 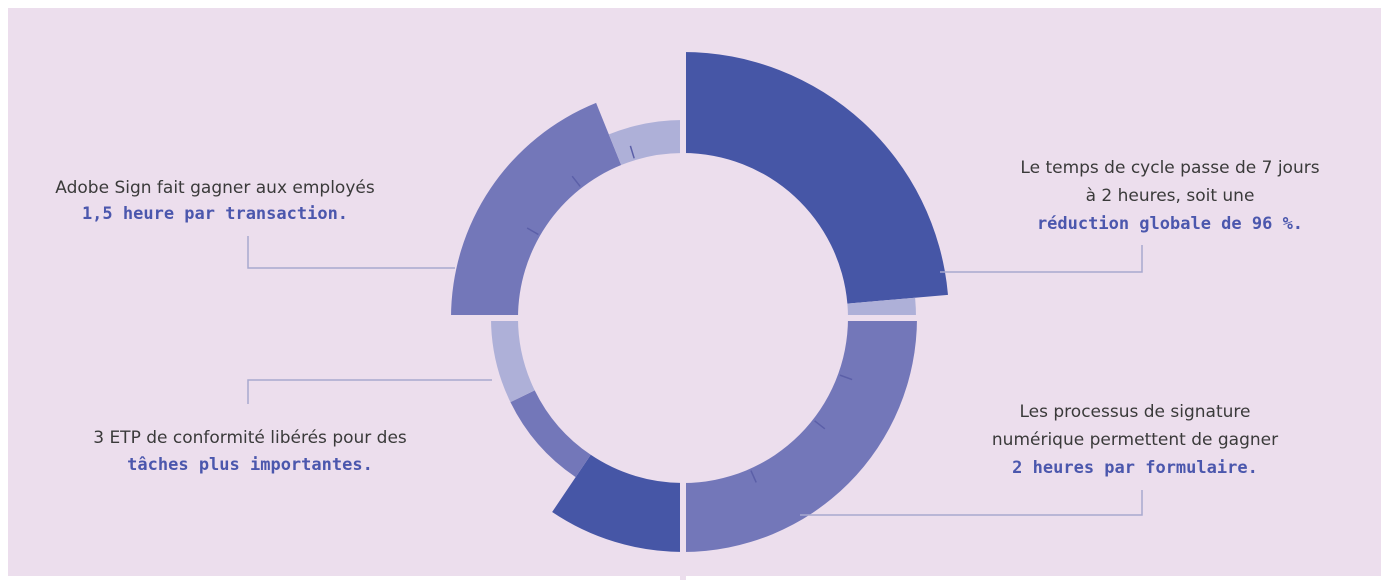 What do you see at coordinates (1169, 168) in the screenshot?
I see `callout-line: Le temps de cycle passe de 7 jours` at bounding box center [1169, 168].